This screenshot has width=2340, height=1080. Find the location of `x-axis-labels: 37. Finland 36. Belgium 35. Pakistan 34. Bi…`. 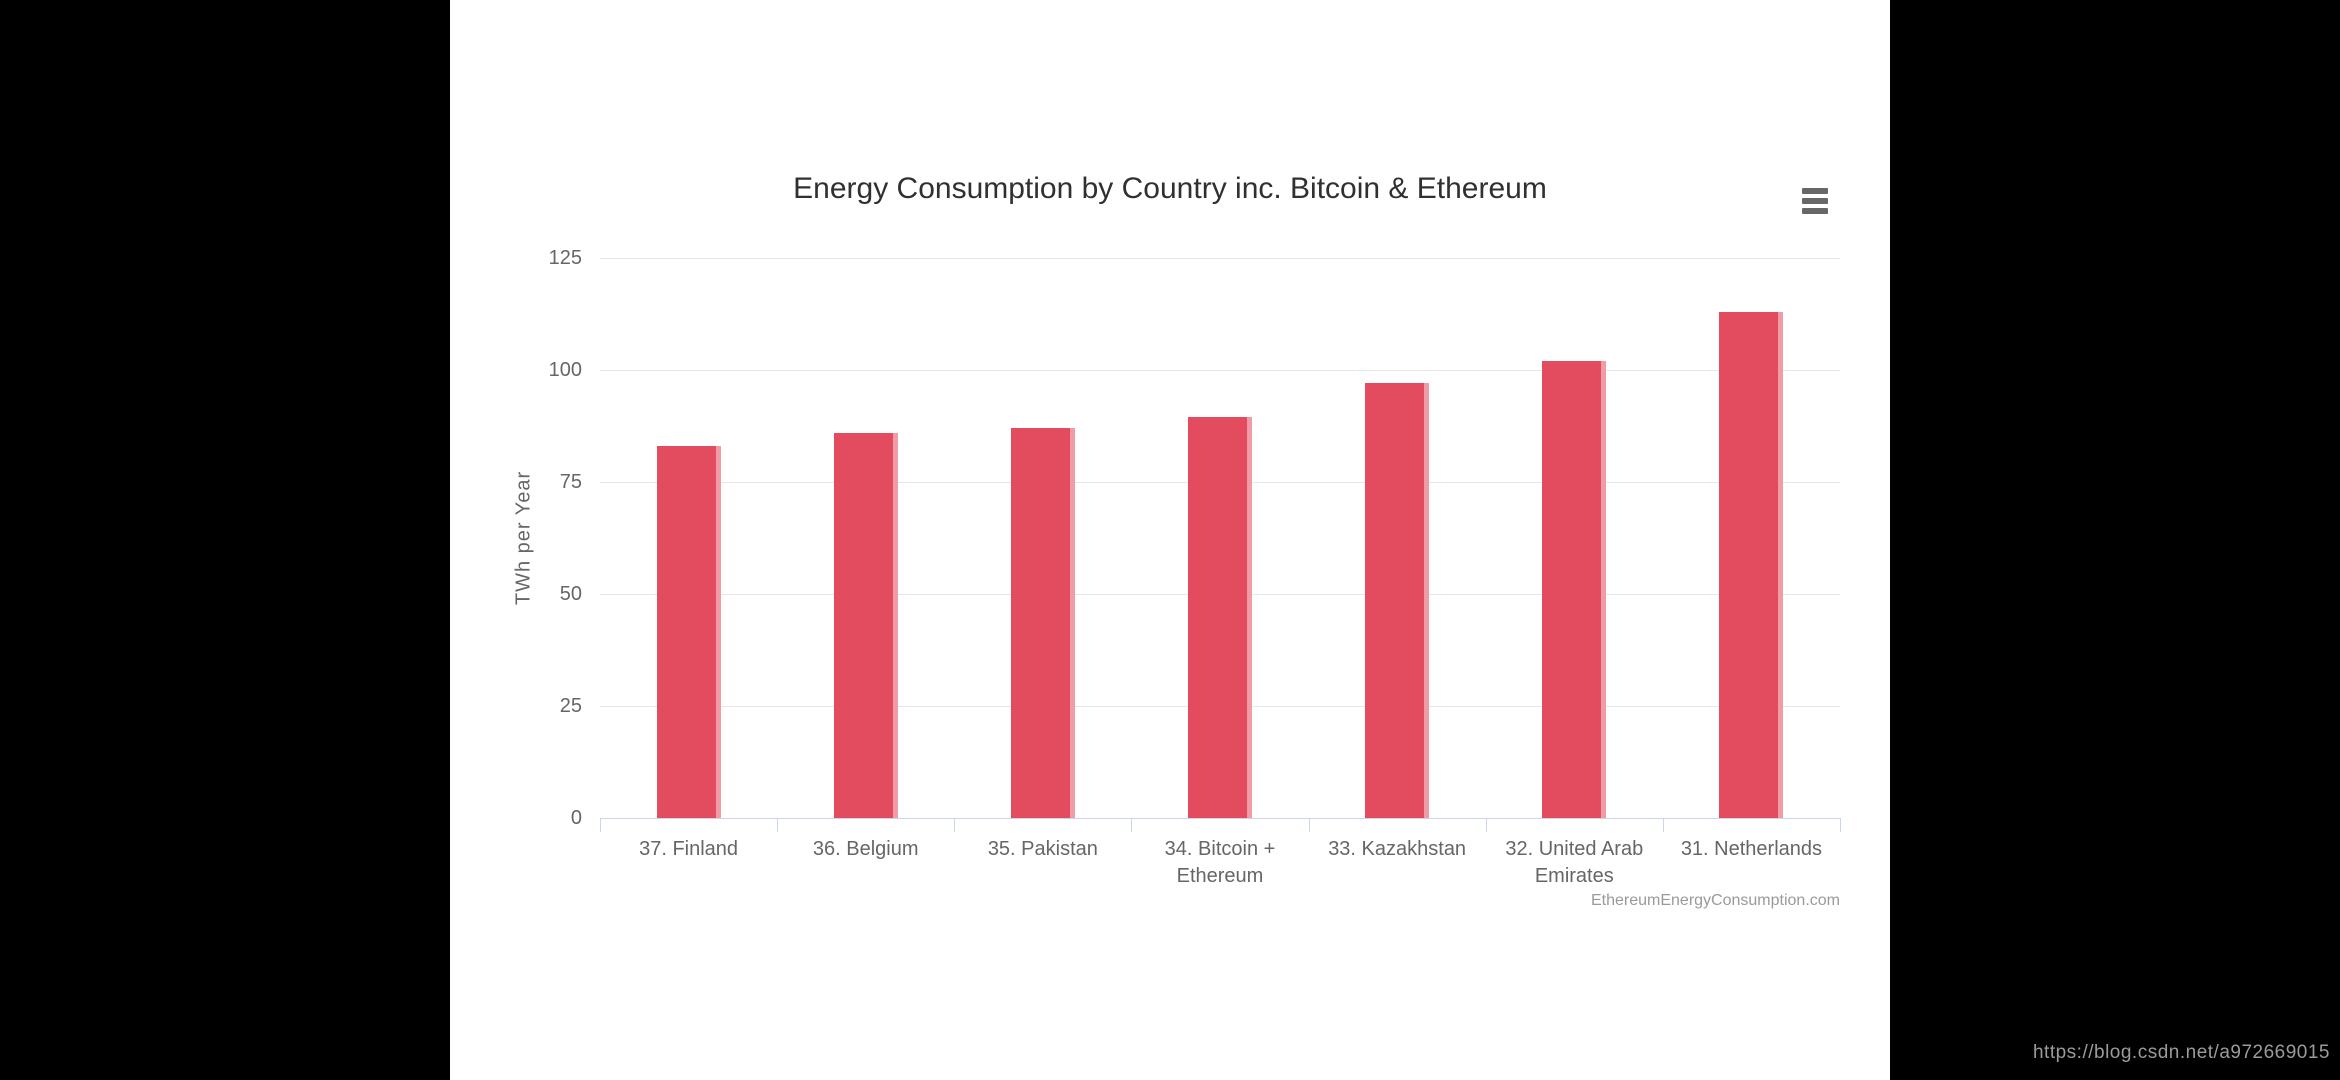

x-axis-labels: 37. Finland 36. Belgium 35. Pakistan 34. Bi… is located at coordinates (1220, 863).